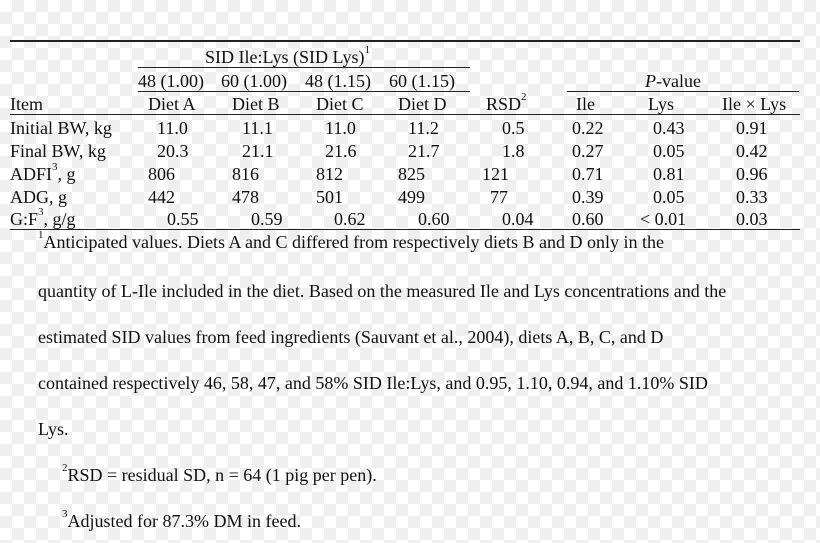 The image size is (820, 543). I want to click on adfi-label-text: ADFI, so click(31, 174).